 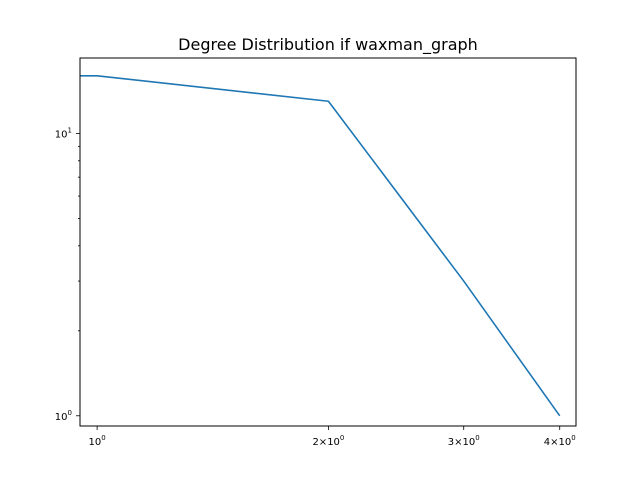 What do you see at coordinates (464, 441) in the screenshot?
I see `x-tick-label: 3×100` at bounding box center [464, 441].